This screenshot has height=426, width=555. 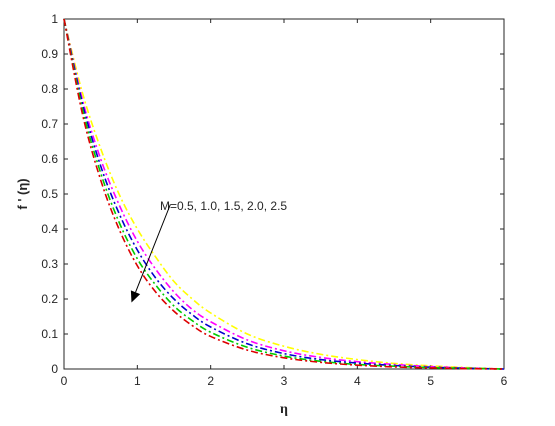 I want to click on y-tick-label: 0.8, so click(x=49, y=89).